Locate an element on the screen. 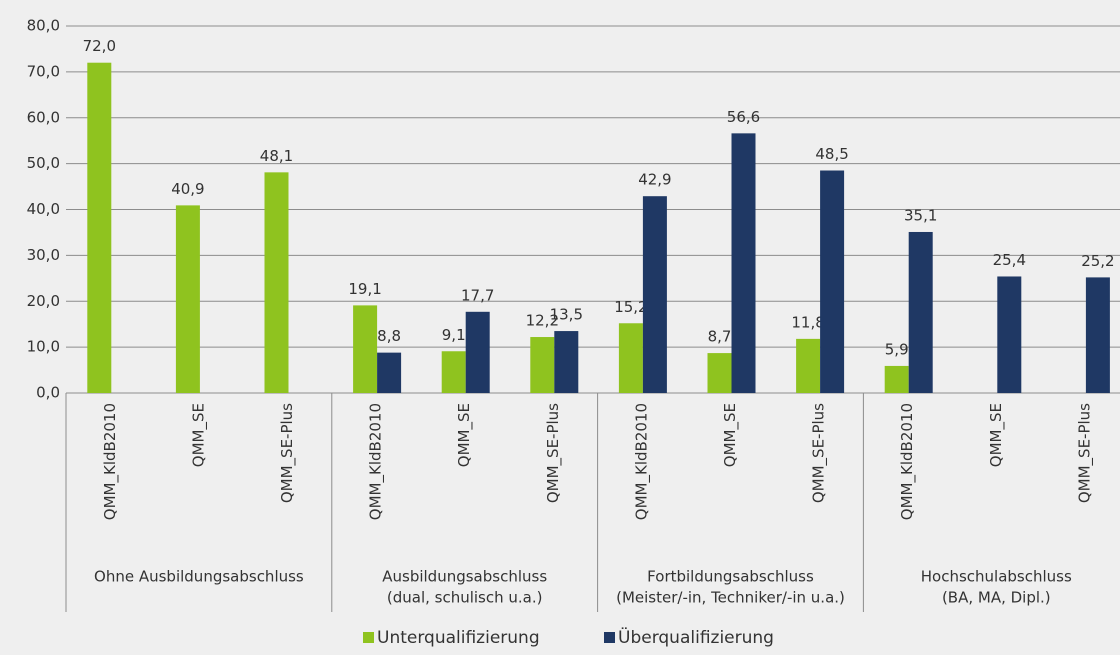  value-label: 12,2 is located at coordinates (542, 321).